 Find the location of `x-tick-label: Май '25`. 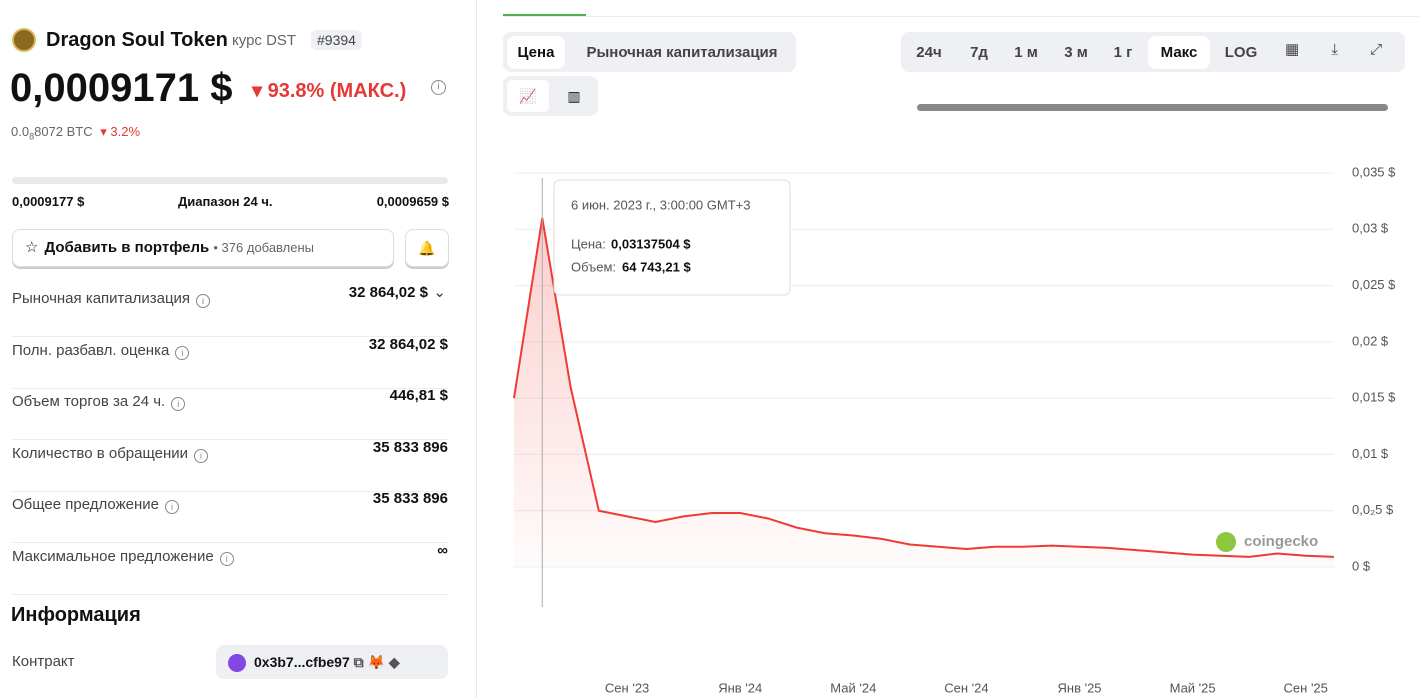

x-tick-label: Май '25 is located at coordinates (1193, 687).